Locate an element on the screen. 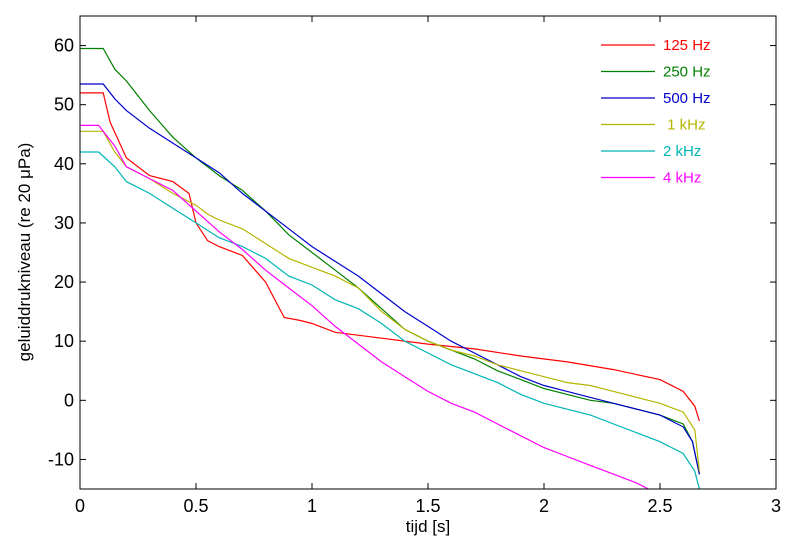  legend-label-5: 4 kHz is located at coordinates (682, 178).